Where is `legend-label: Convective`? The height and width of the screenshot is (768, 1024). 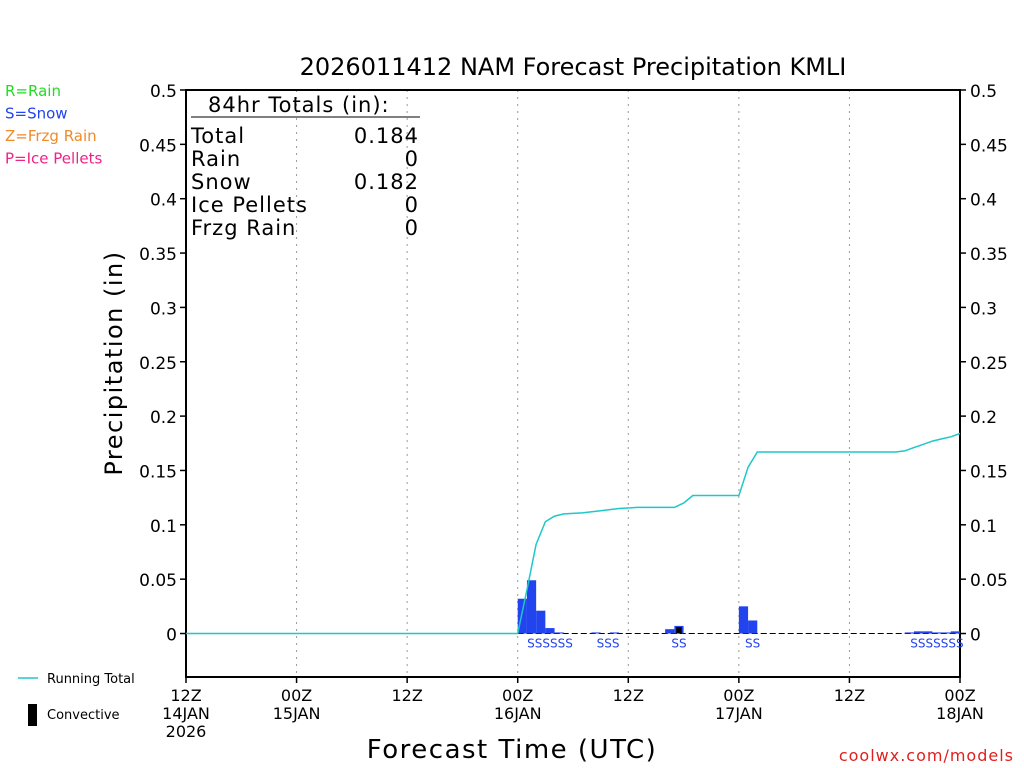 legend-label: Convective is located at coordinates (83, 715).